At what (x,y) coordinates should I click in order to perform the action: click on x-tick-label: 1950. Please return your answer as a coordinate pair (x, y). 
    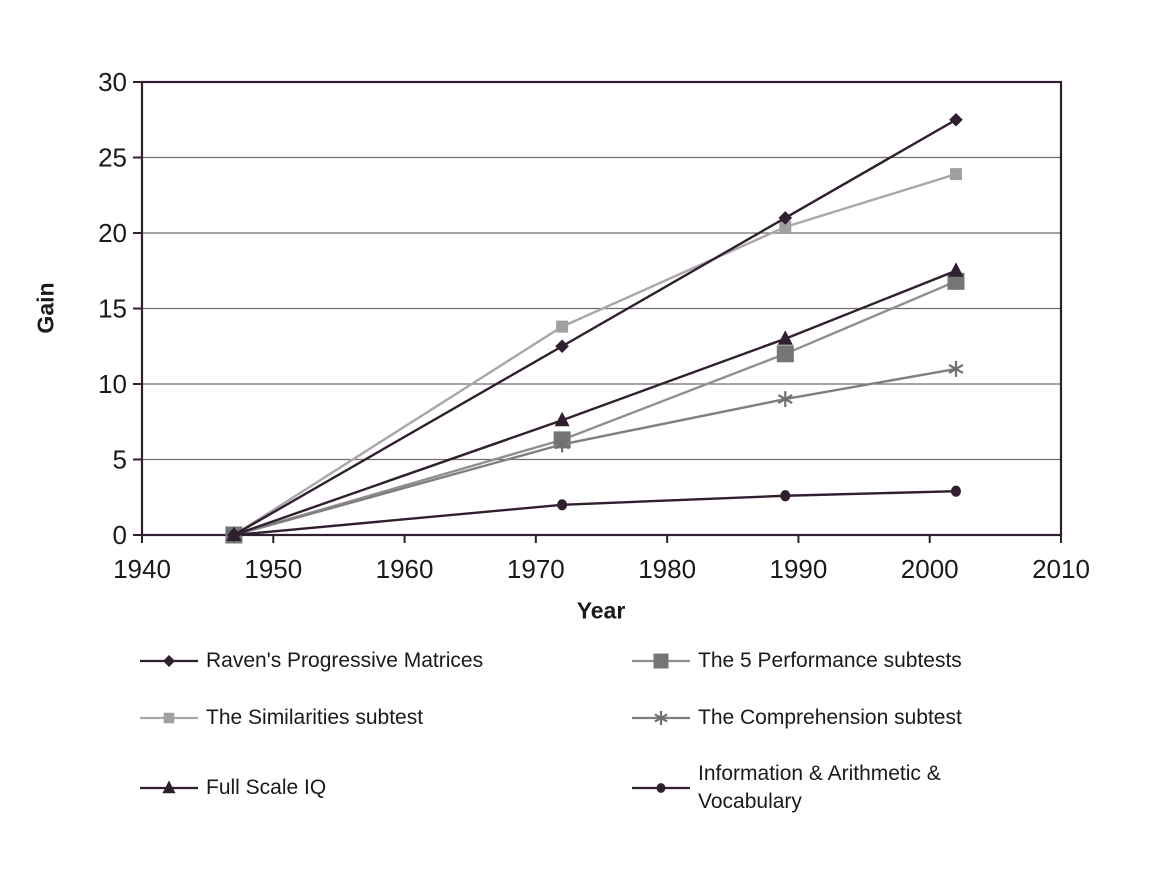
    Looking at the image, I should click on (273, 569).